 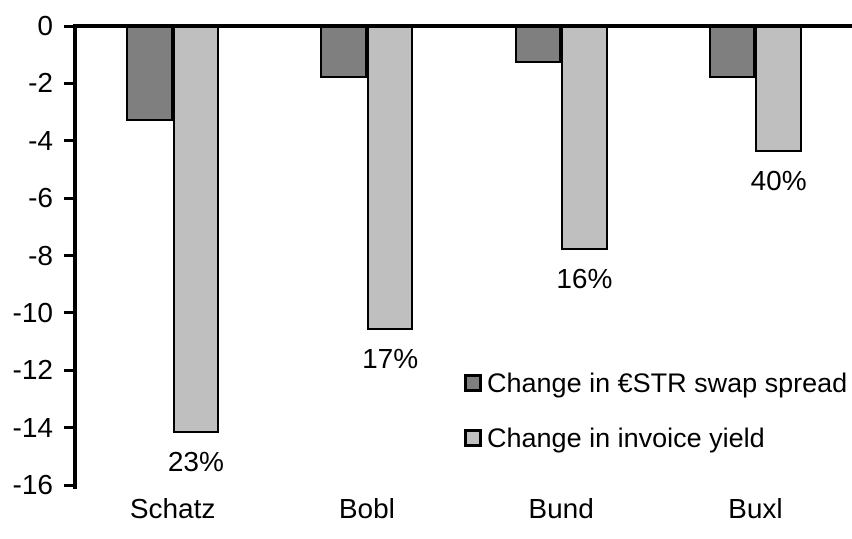 I want to click on y-tick-label: 0, so click(x=45, y=25).